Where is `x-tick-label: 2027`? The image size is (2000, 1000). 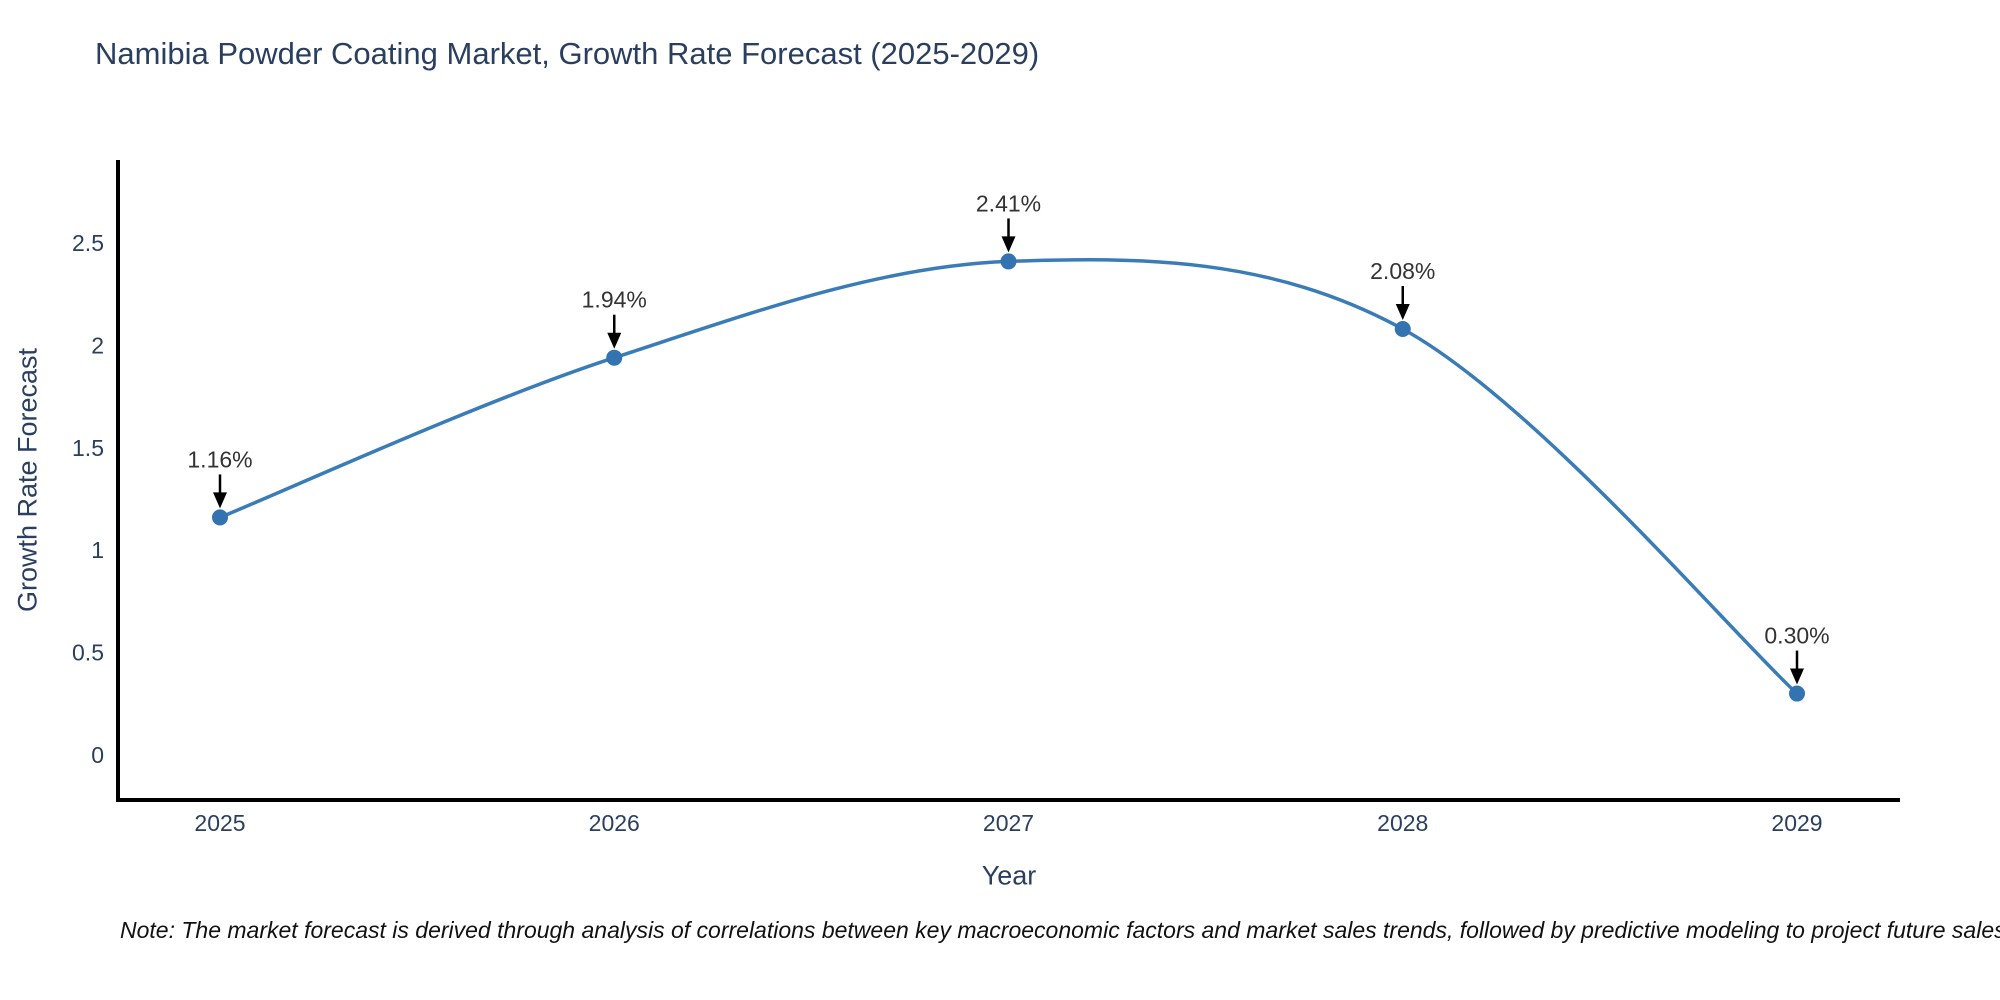 x-tick-label: 2027 is located at coordinates (1008, 823).